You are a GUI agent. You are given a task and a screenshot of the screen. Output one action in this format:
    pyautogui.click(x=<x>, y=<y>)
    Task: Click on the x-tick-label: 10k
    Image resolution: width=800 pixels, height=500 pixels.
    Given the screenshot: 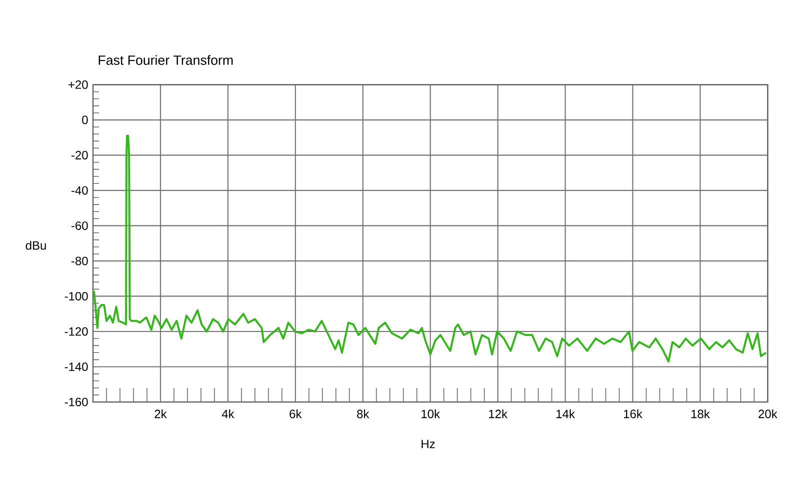 What is the action you would take?
    pyautogui.click(x=431, y=413)
    